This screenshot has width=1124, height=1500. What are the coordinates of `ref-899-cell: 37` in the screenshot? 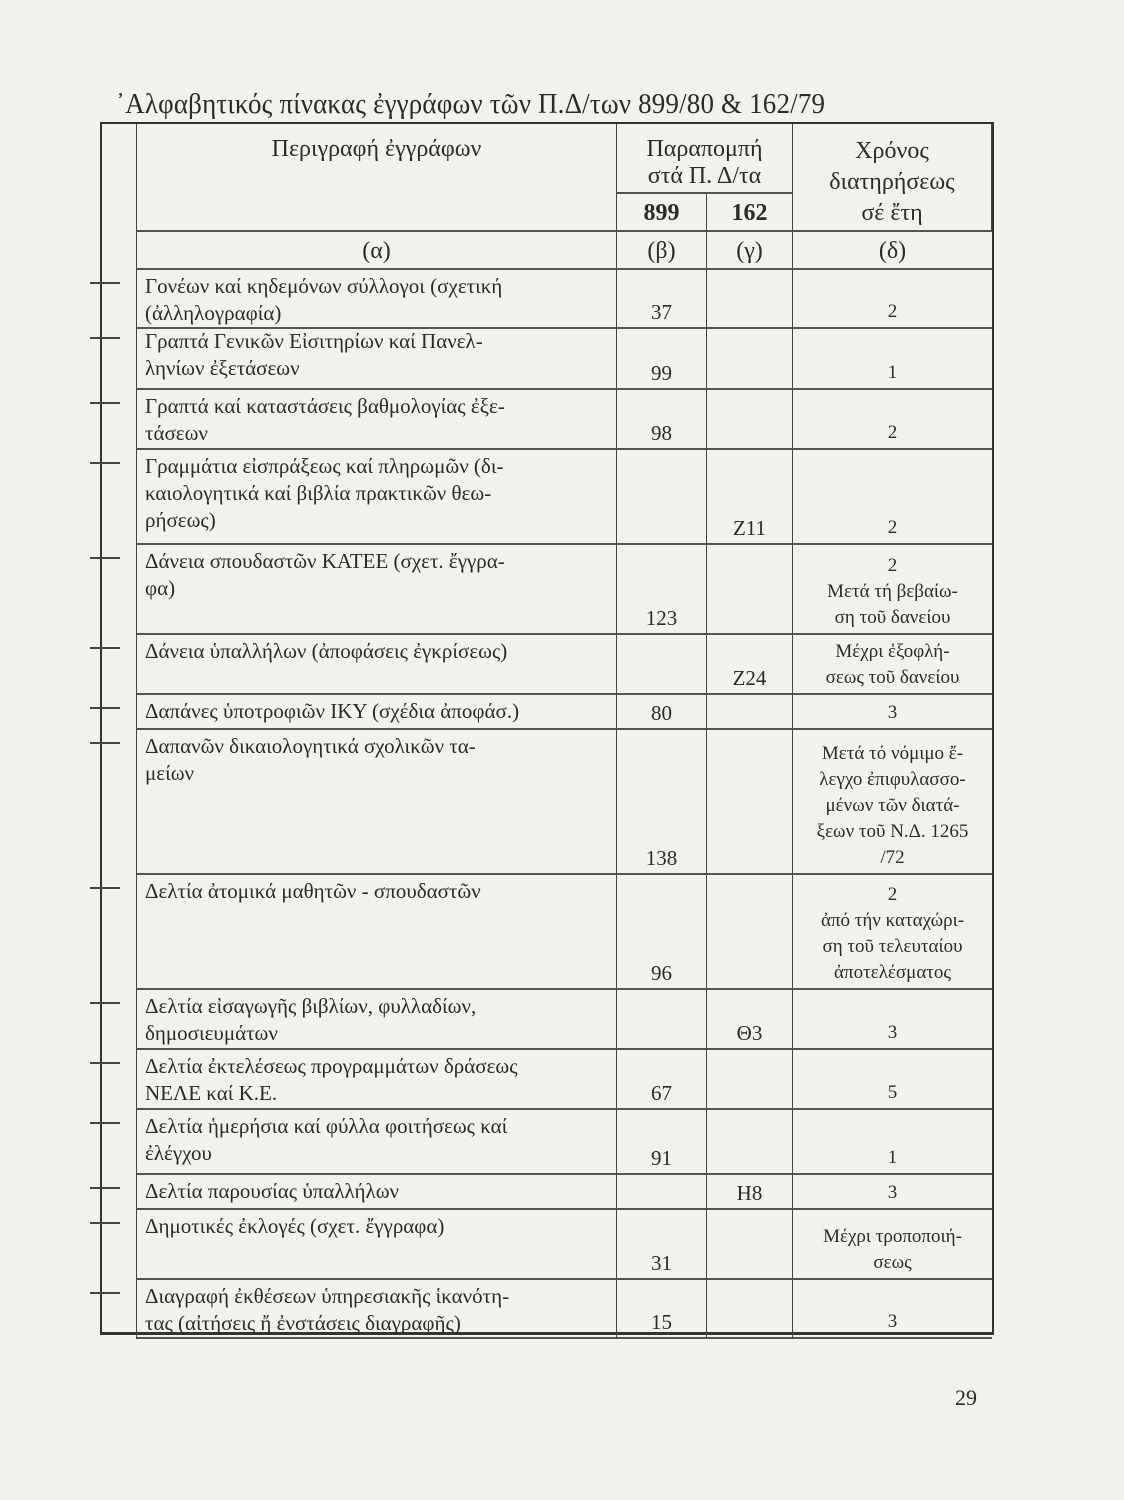 It's located at (662, 299).